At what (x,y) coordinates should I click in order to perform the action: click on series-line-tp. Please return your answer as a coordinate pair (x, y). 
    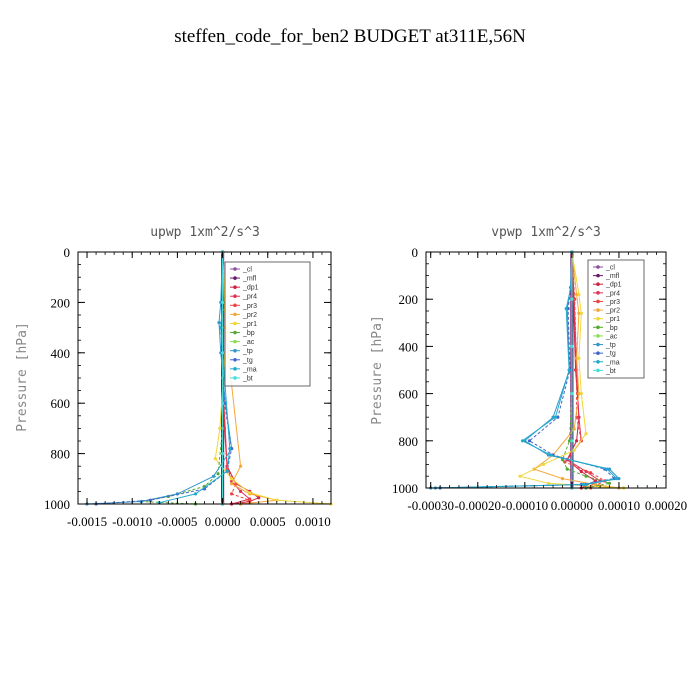
    Looking at the image, I should click on (159, 378).